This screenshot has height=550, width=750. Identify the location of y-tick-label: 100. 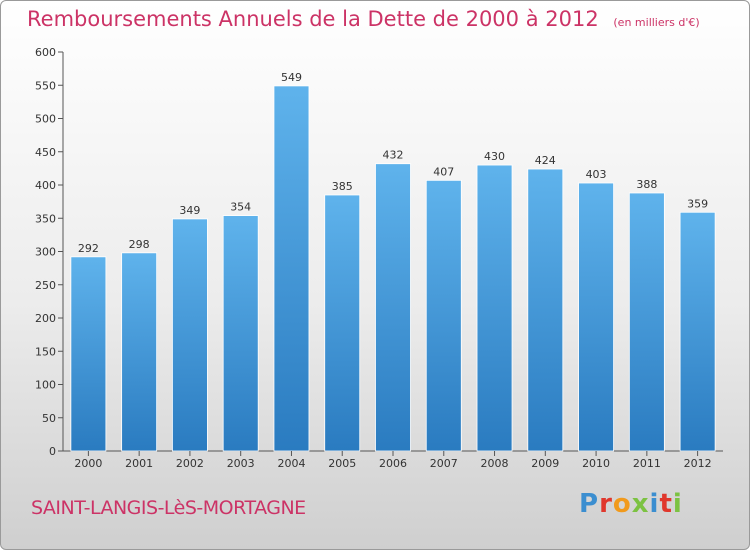
(45, 385).